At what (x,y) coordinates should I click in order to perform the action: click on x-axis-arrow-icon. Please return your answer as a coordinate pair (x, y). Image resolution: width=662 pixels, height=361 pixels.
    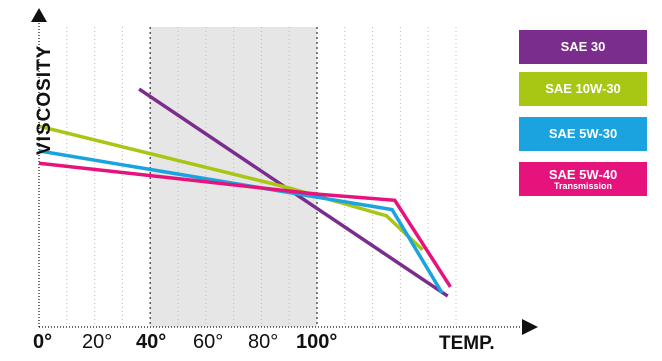
    Looking at the image, I should click on (530, 327).